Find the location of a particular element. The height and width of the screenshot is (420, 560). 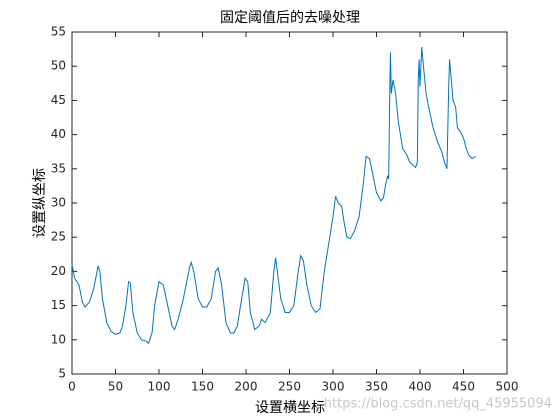

y-tick-label: 25 is located at coordinates (58, 237).